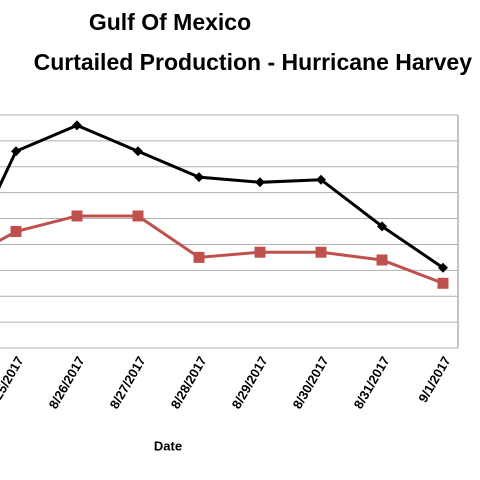 The height and width of the screenshot is (480, 480). What do you see at coordinates (311, 383) in the screenshot?
I see `x-tick-label: 8/30/2017` at bounding box center [311, 383].